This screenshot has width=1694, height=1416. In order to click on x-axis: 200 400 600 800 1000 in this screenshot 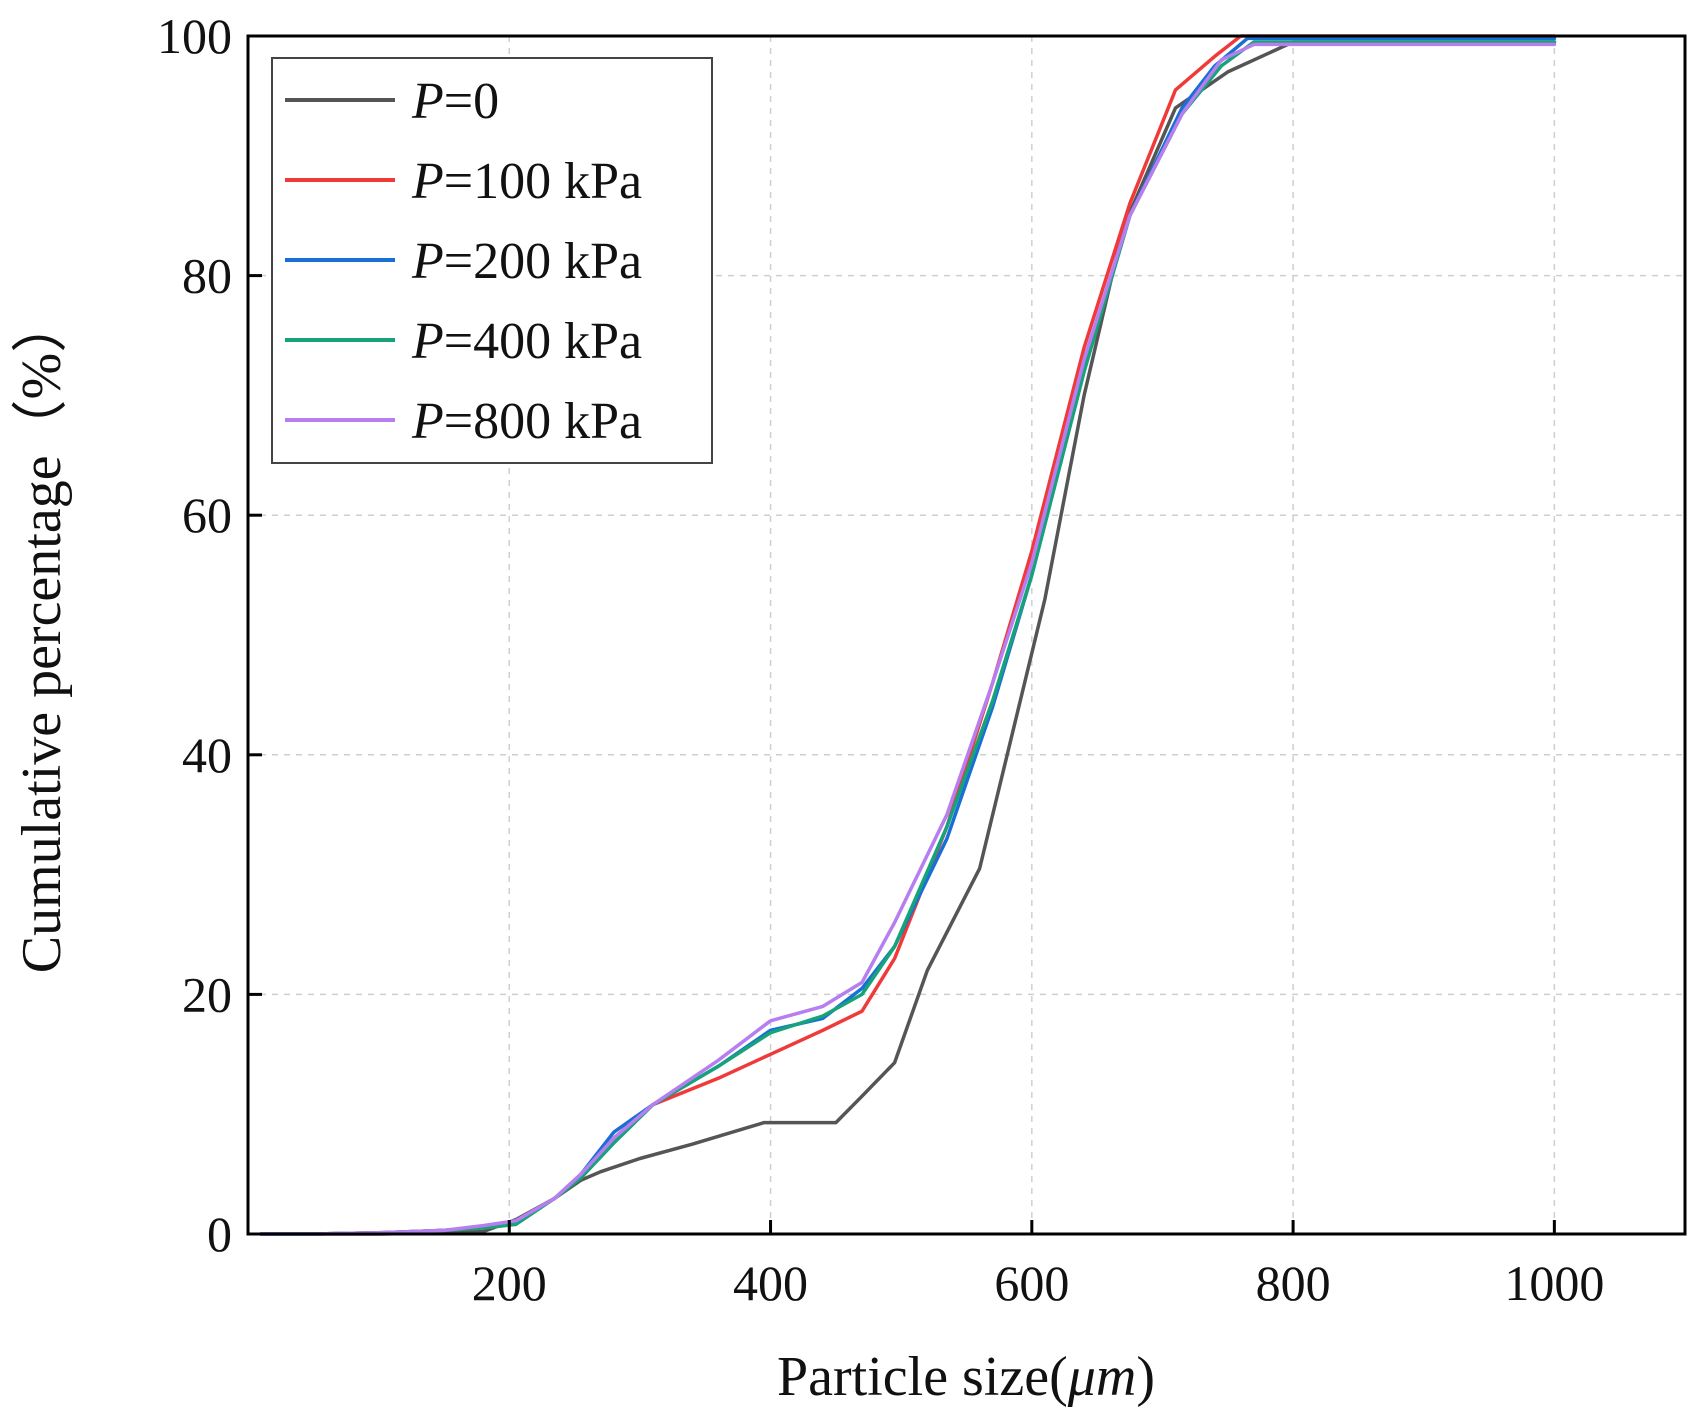, I will do `click(1038, 1265)`.